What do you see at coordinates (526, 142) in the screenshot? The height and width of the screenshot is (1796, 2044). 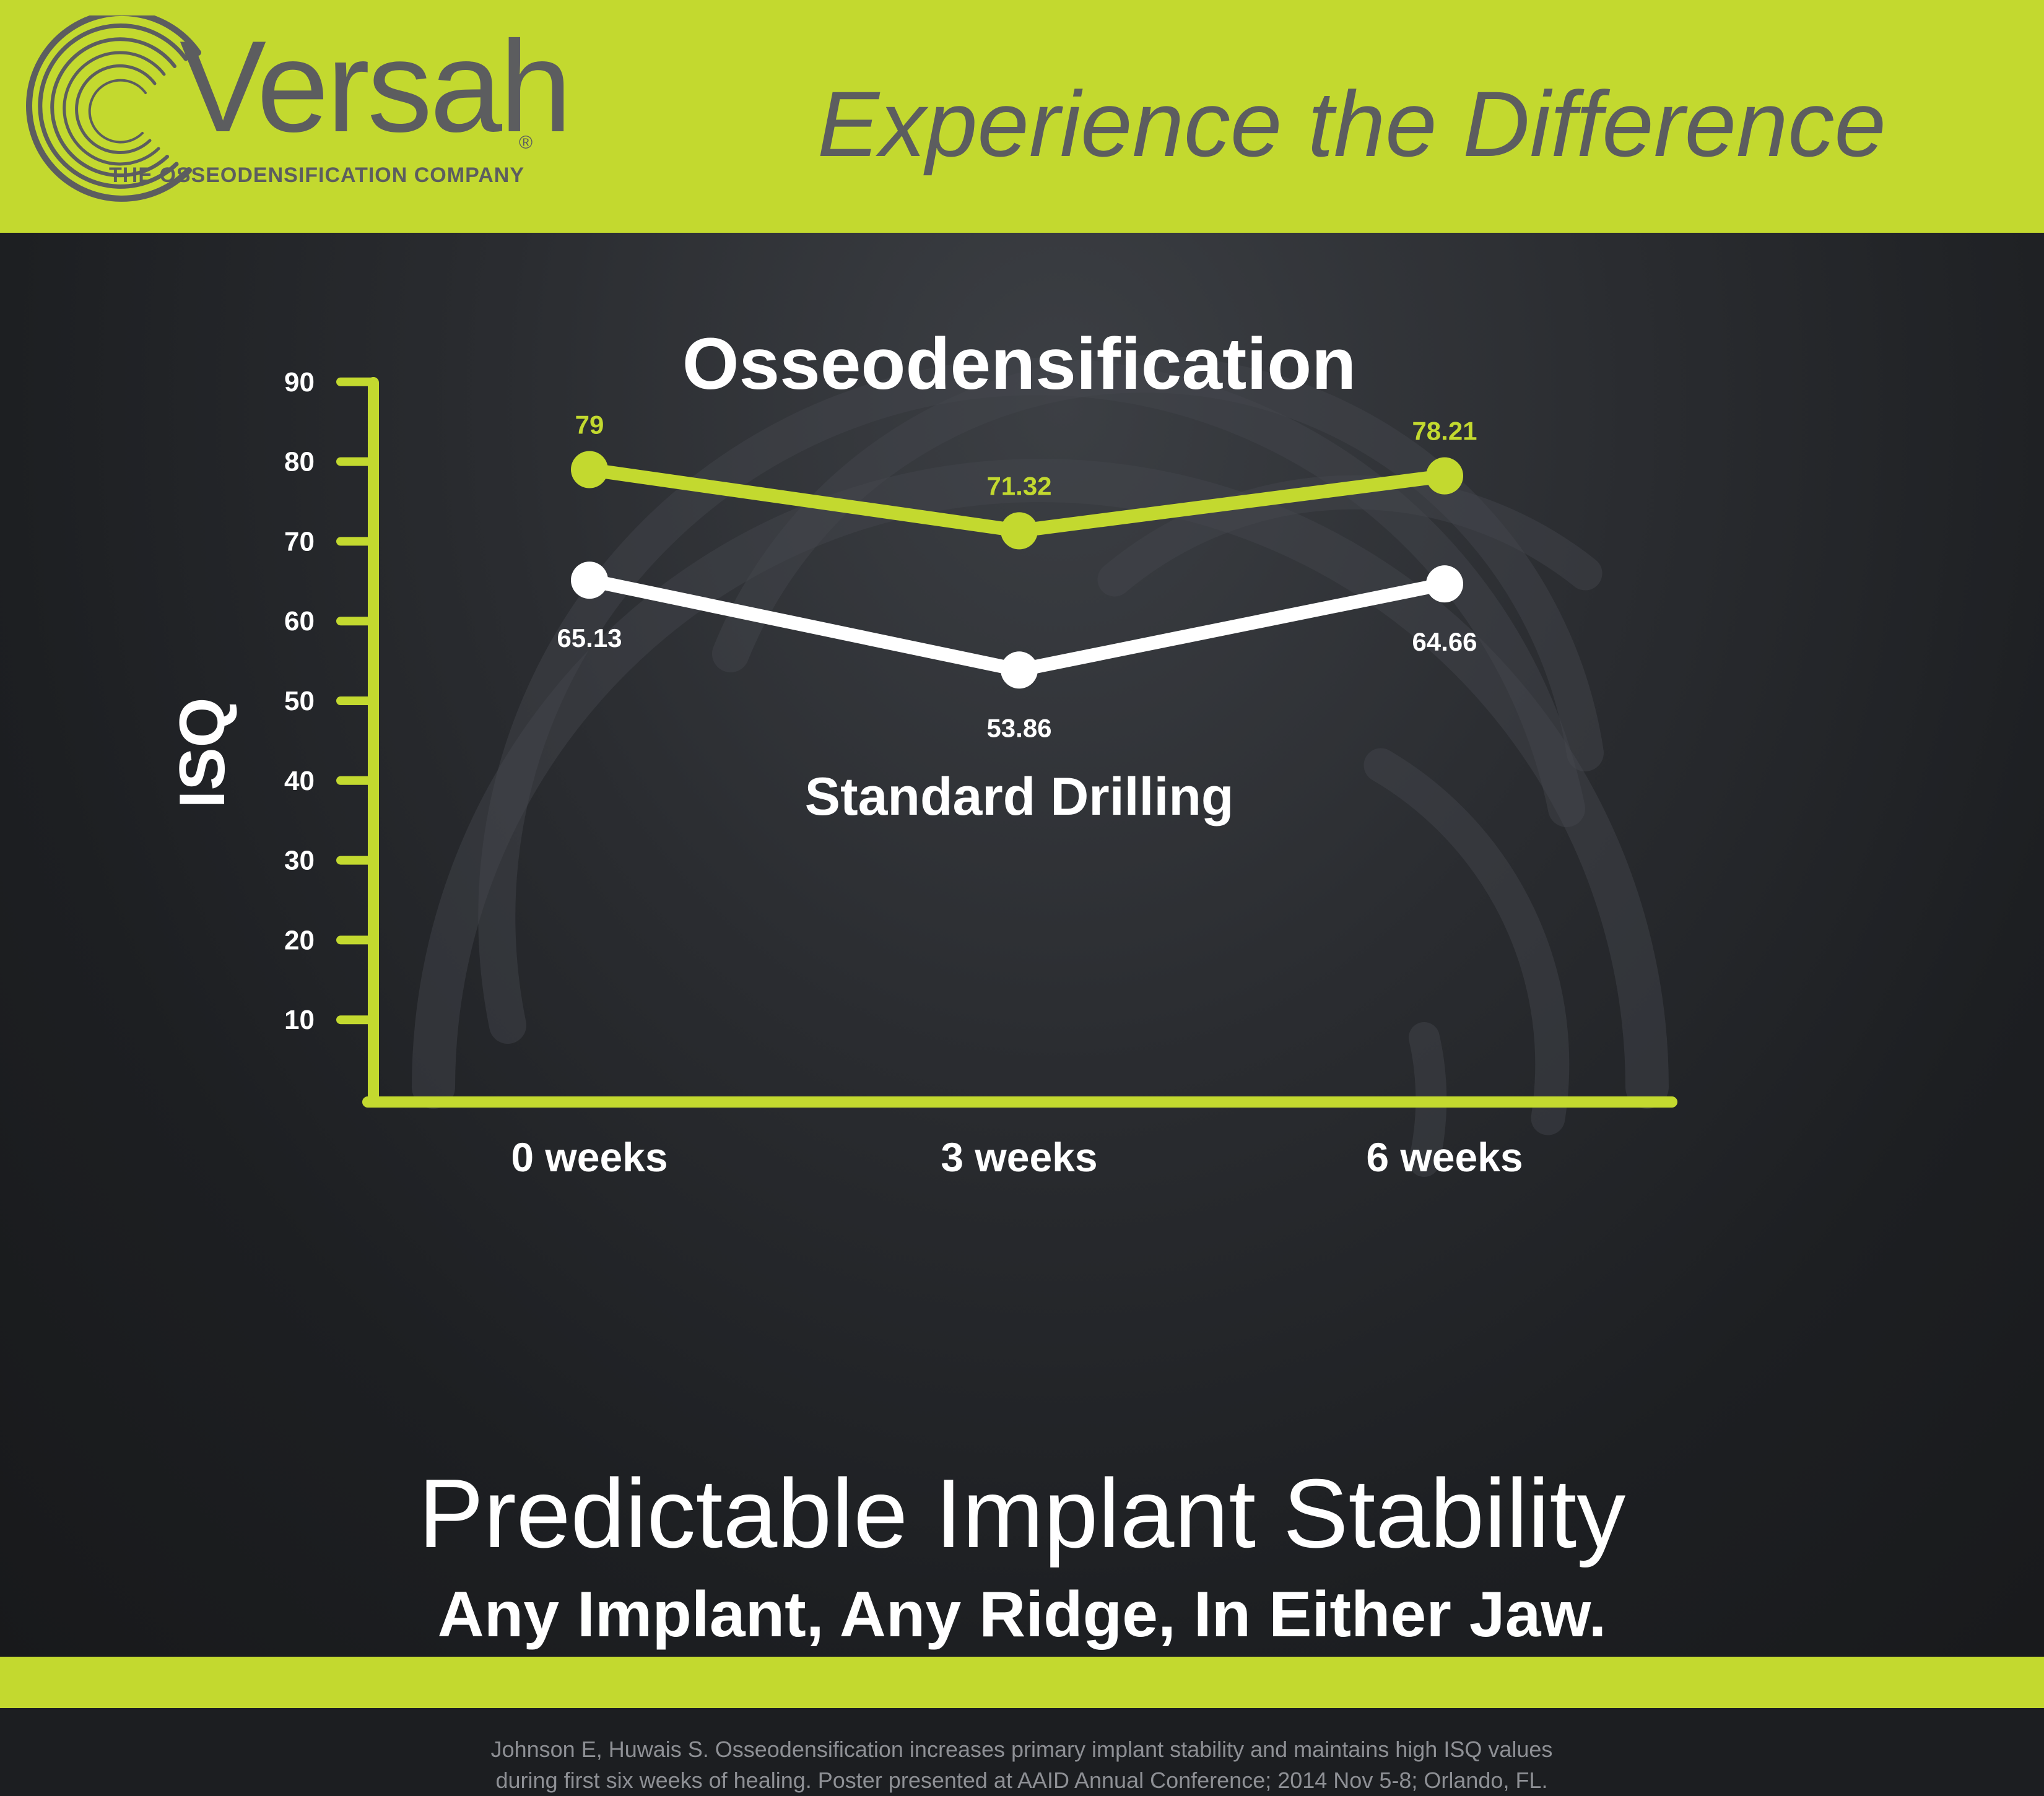 I see `registered-mark: ®` at bounding box center [526, 142].